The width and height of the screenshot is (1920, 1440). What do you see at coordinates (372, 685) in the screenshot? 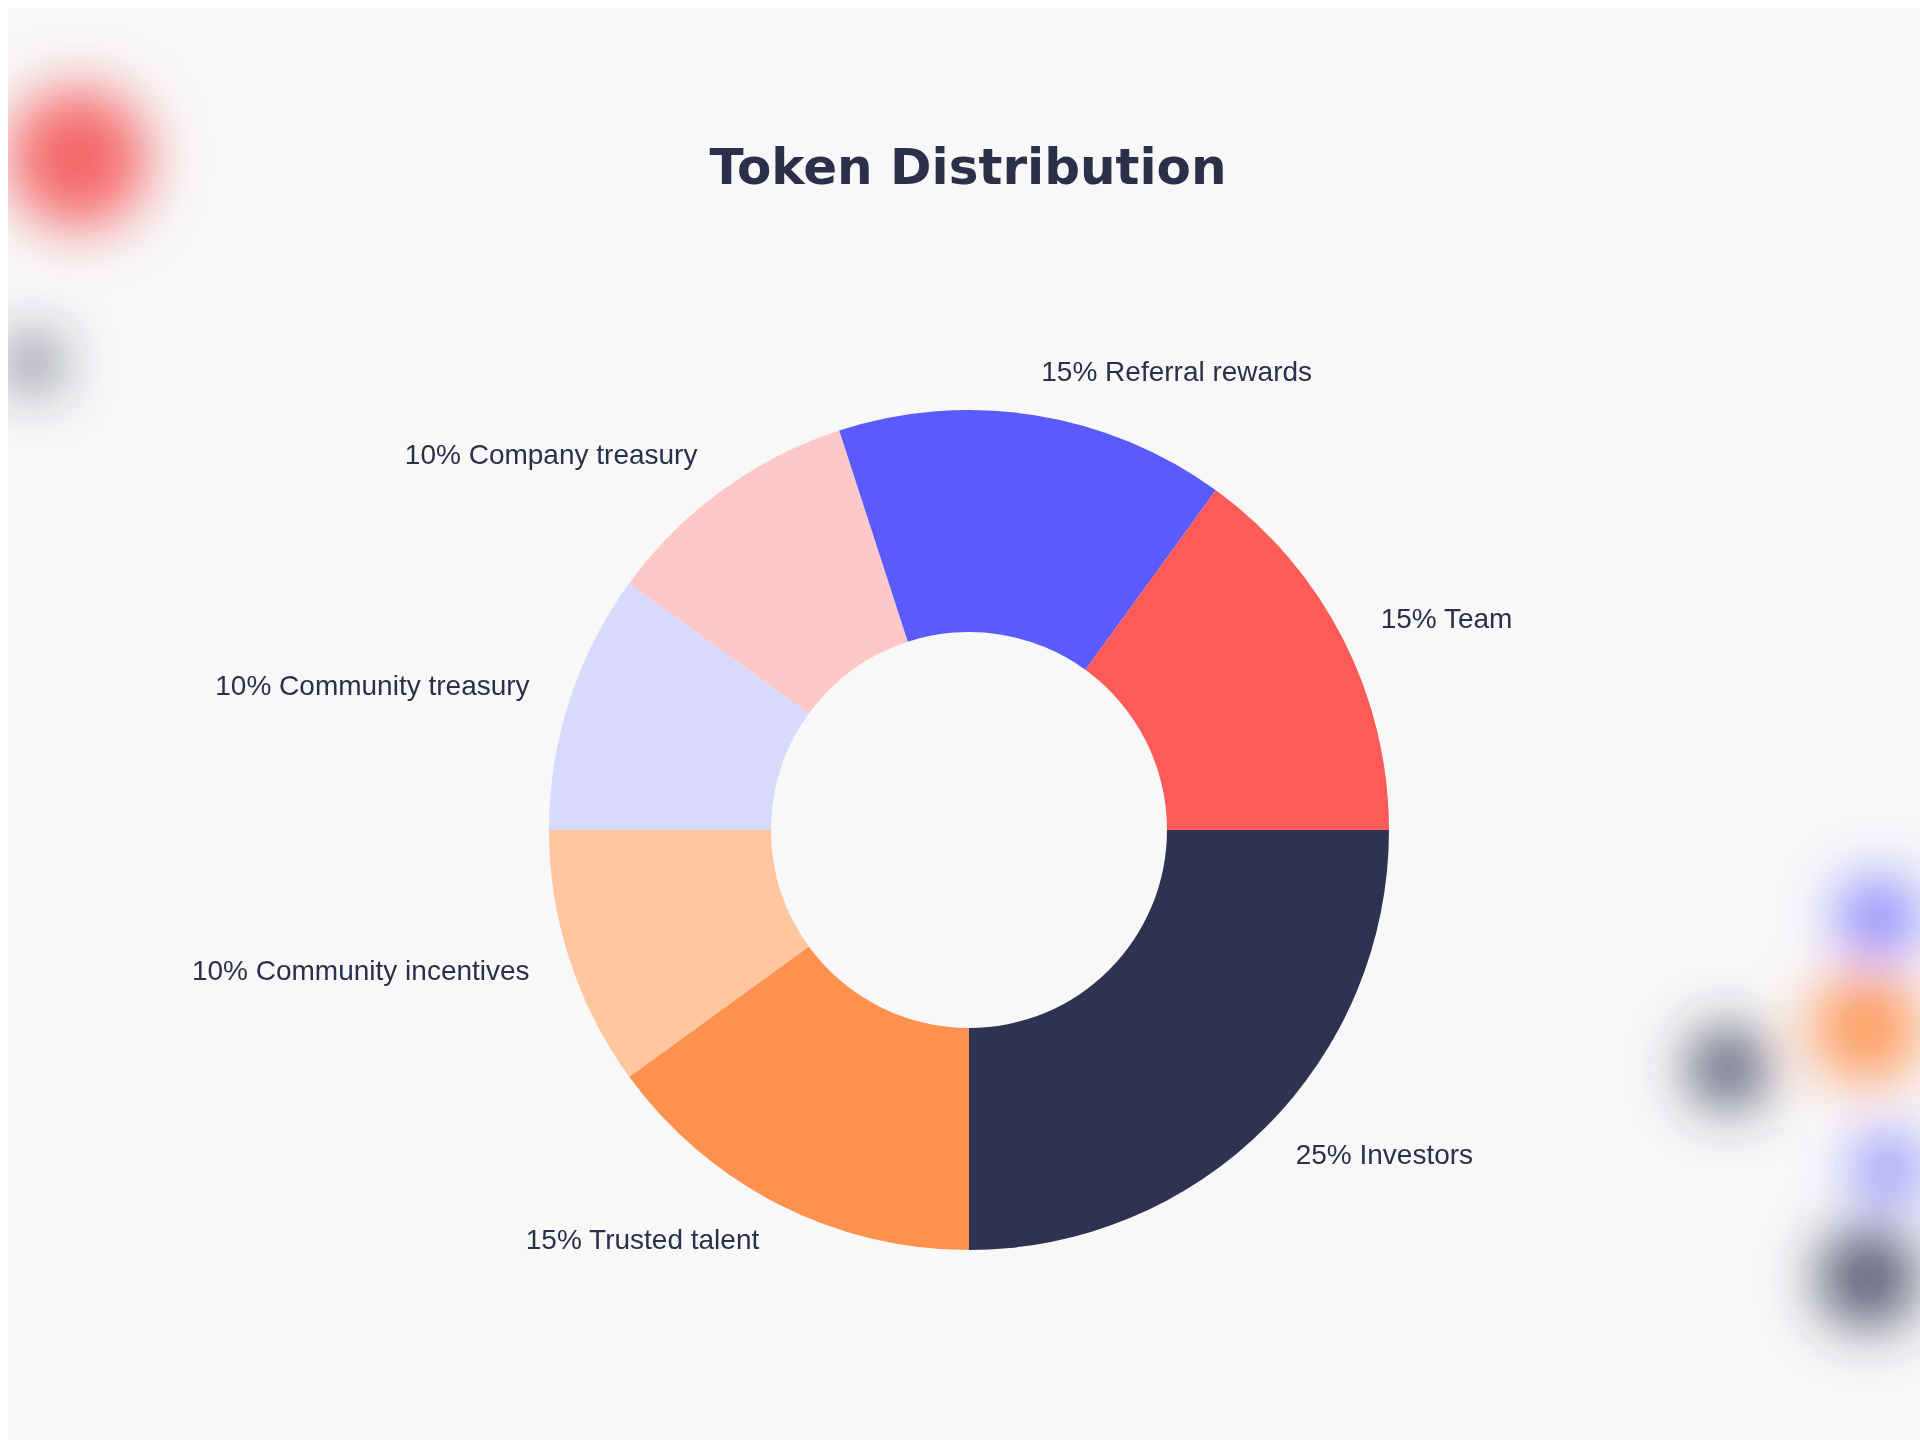
I see `slice-label: 10% Community treasury` at bounding box center [372, 685].